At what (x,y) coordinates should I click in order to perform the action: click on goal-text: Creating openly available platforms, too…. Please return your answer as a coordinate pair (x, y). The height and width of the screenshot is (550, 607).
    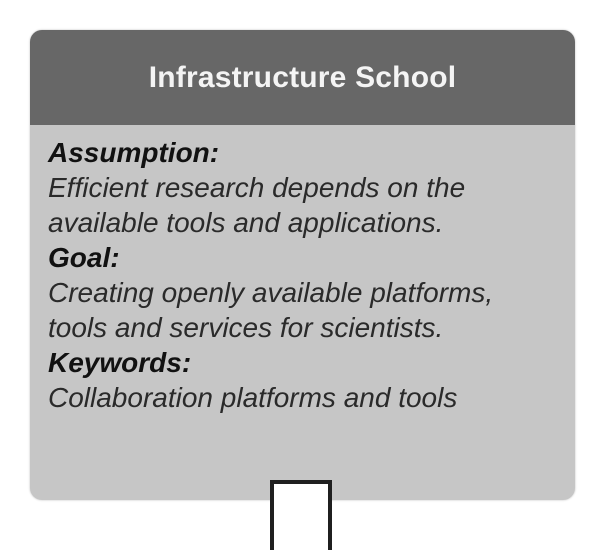
    Looking at the image, I should click on (271, 310).